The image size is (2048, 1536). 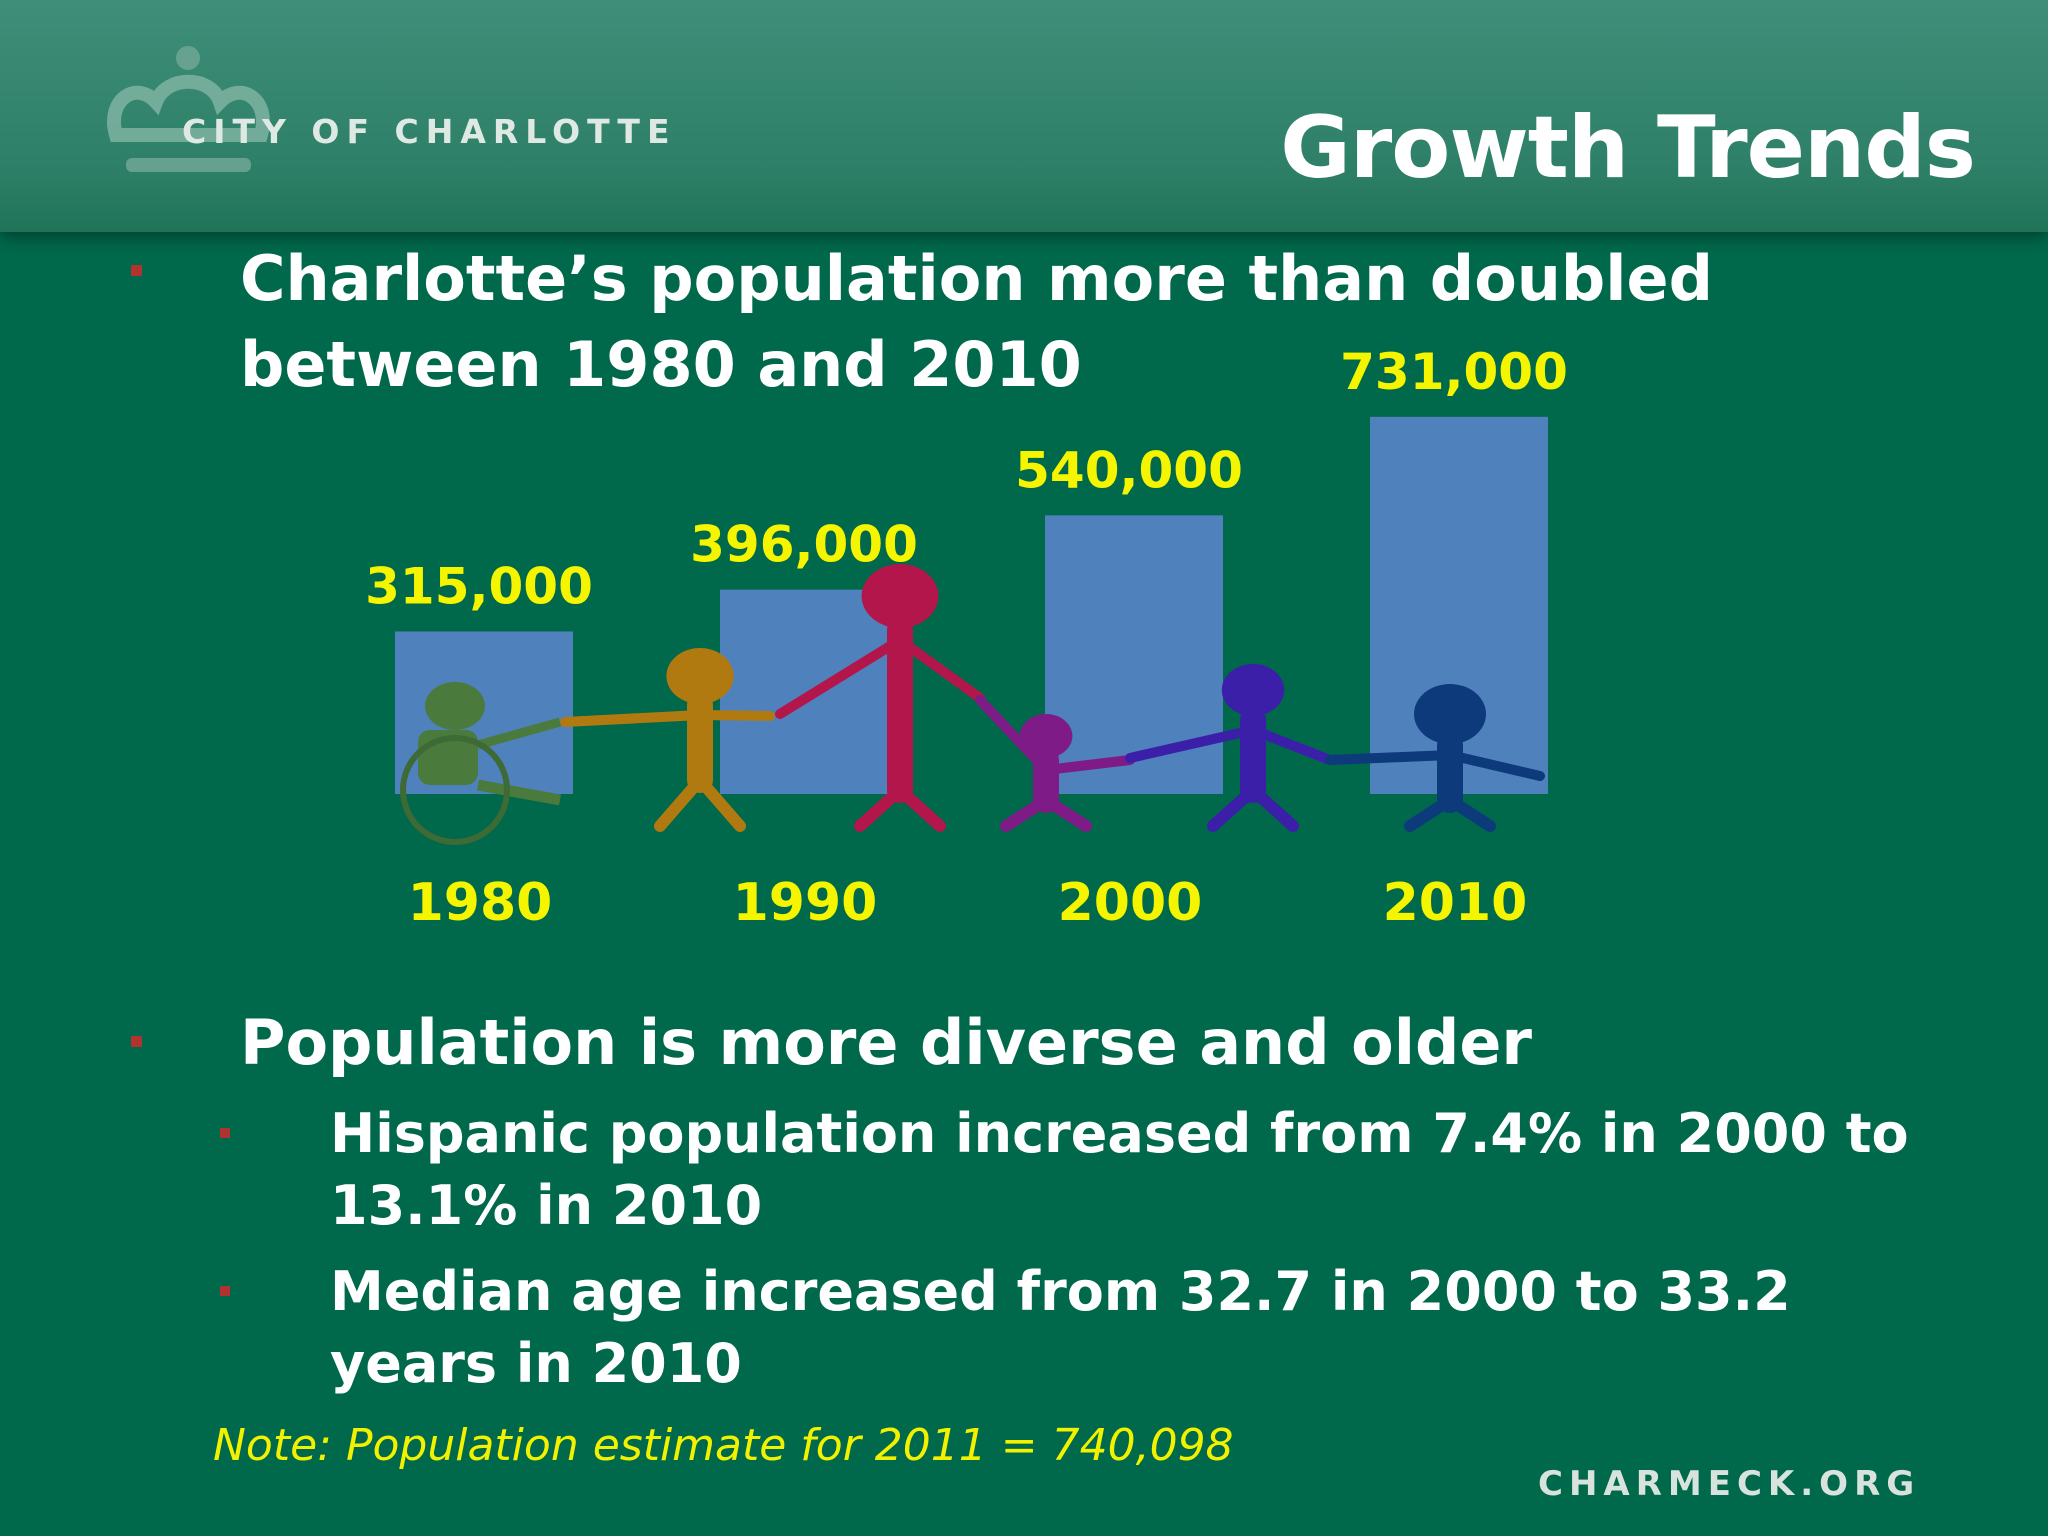 What do you see at coordinates (1628, 148) in the screenshot?
I see `slide-title: Growth Trends` at bounding box center [1628, 148].